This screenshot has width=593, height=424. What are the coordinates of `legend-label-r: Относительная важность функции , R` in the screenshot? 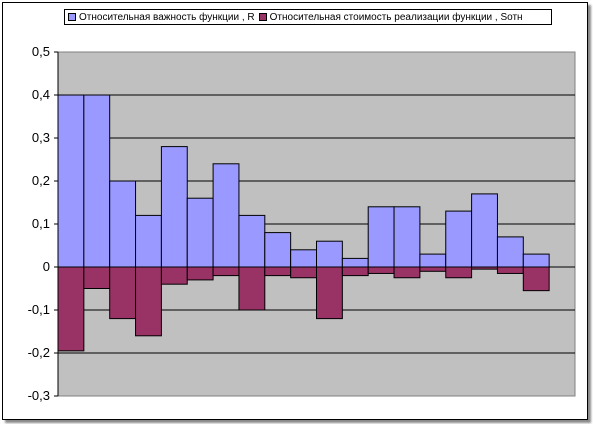 It's located at (167, 17).